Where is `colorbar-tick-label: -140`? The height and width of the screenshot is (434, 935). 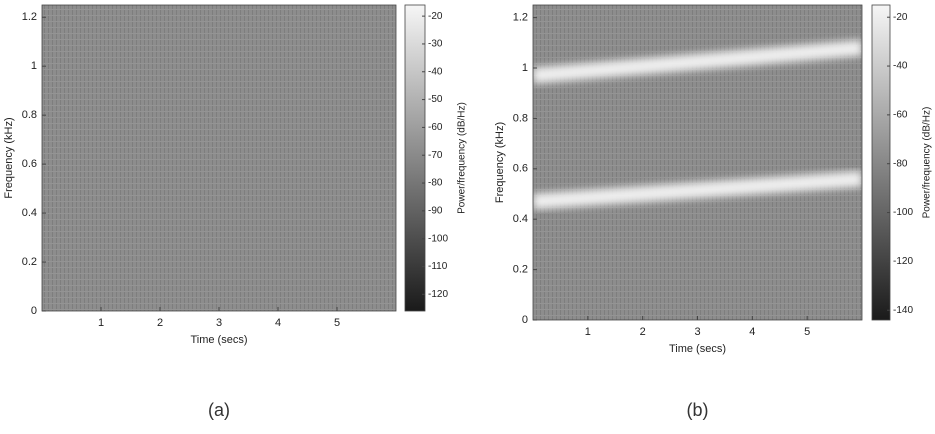 colorbar-tick-label: -140 is located at coordinates (903, 310).